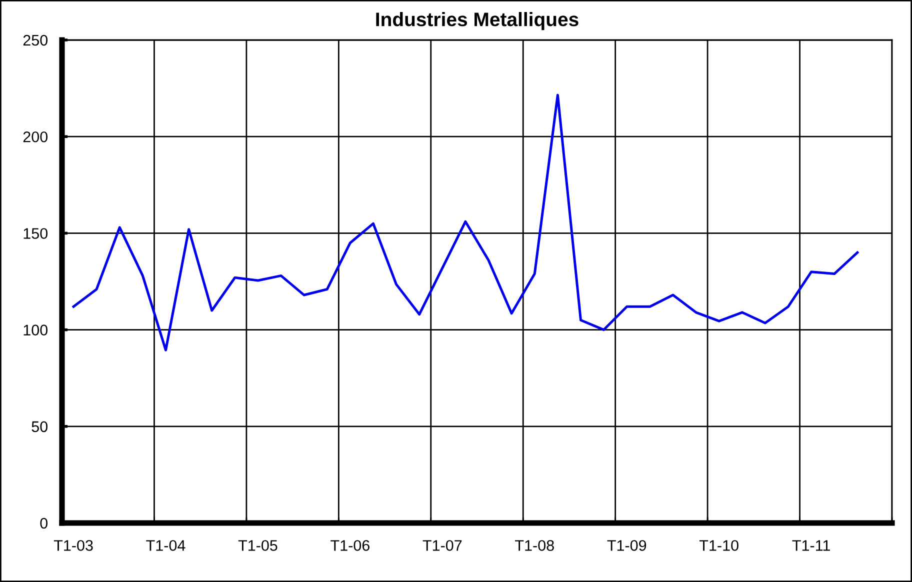 This screenshot has height=582, width=912. Describe the element at coordinates (36, 233) in the screenshot. I see `y-tick-label: 150` at that location.